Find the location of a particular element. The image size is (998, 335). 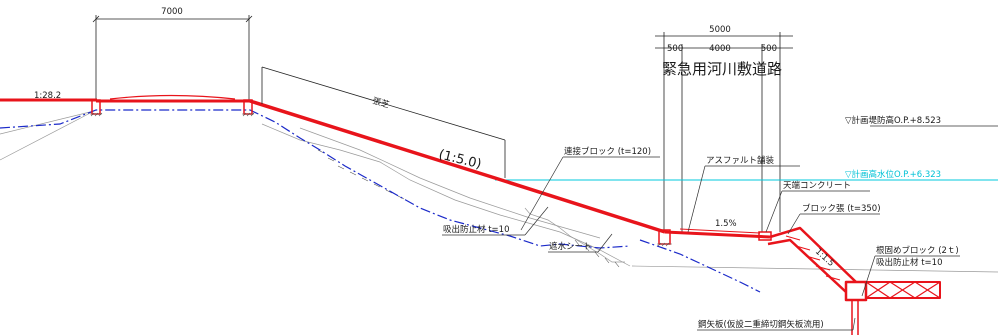

label-crown-concrete: 天端コンクリート is located at coordinates (817, 206).